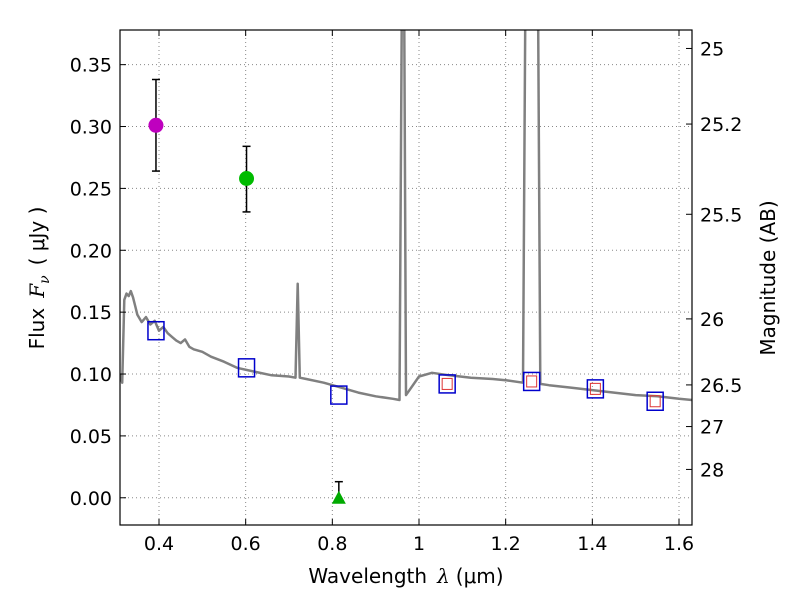  Describe the element at coordinates (91, 128) in the screenshot. I see `y-tick-label: 0.30` at that location.